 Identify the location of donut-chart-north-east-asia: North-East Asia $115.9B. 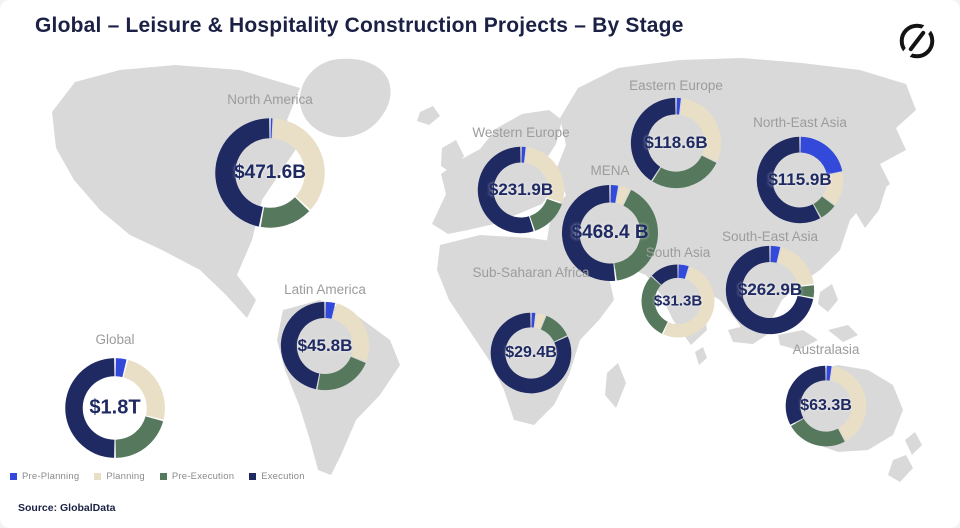
(800, 170).